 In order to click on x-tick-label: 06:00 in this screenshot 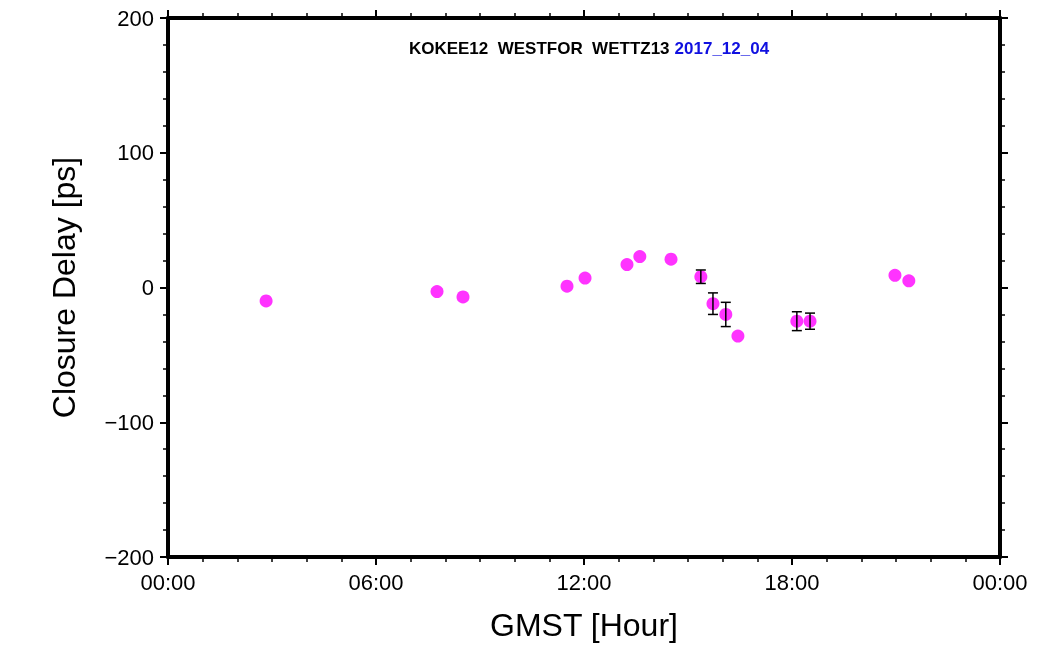, I will do `click(376, 582)`.